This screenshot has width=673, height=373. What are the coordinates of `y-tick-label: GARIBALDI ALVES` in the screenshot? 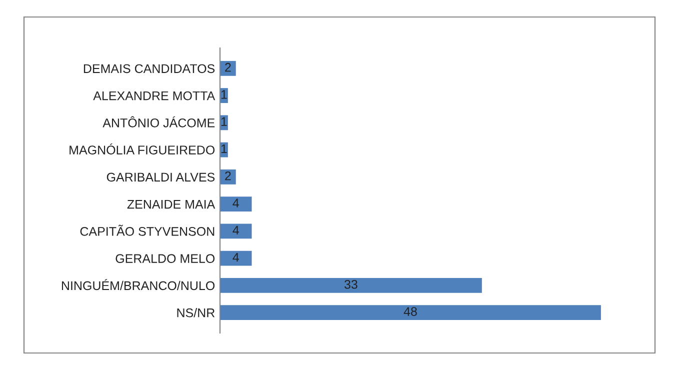 It's located at (160, 177).